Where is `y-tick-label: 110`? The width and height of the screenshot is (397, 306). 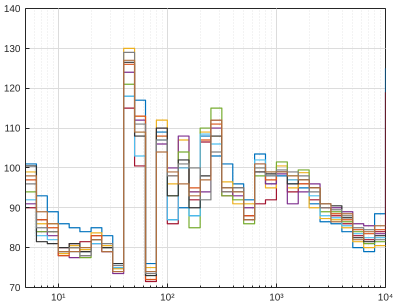
y-tick-label: 110 is located at coordinates (12, 129).